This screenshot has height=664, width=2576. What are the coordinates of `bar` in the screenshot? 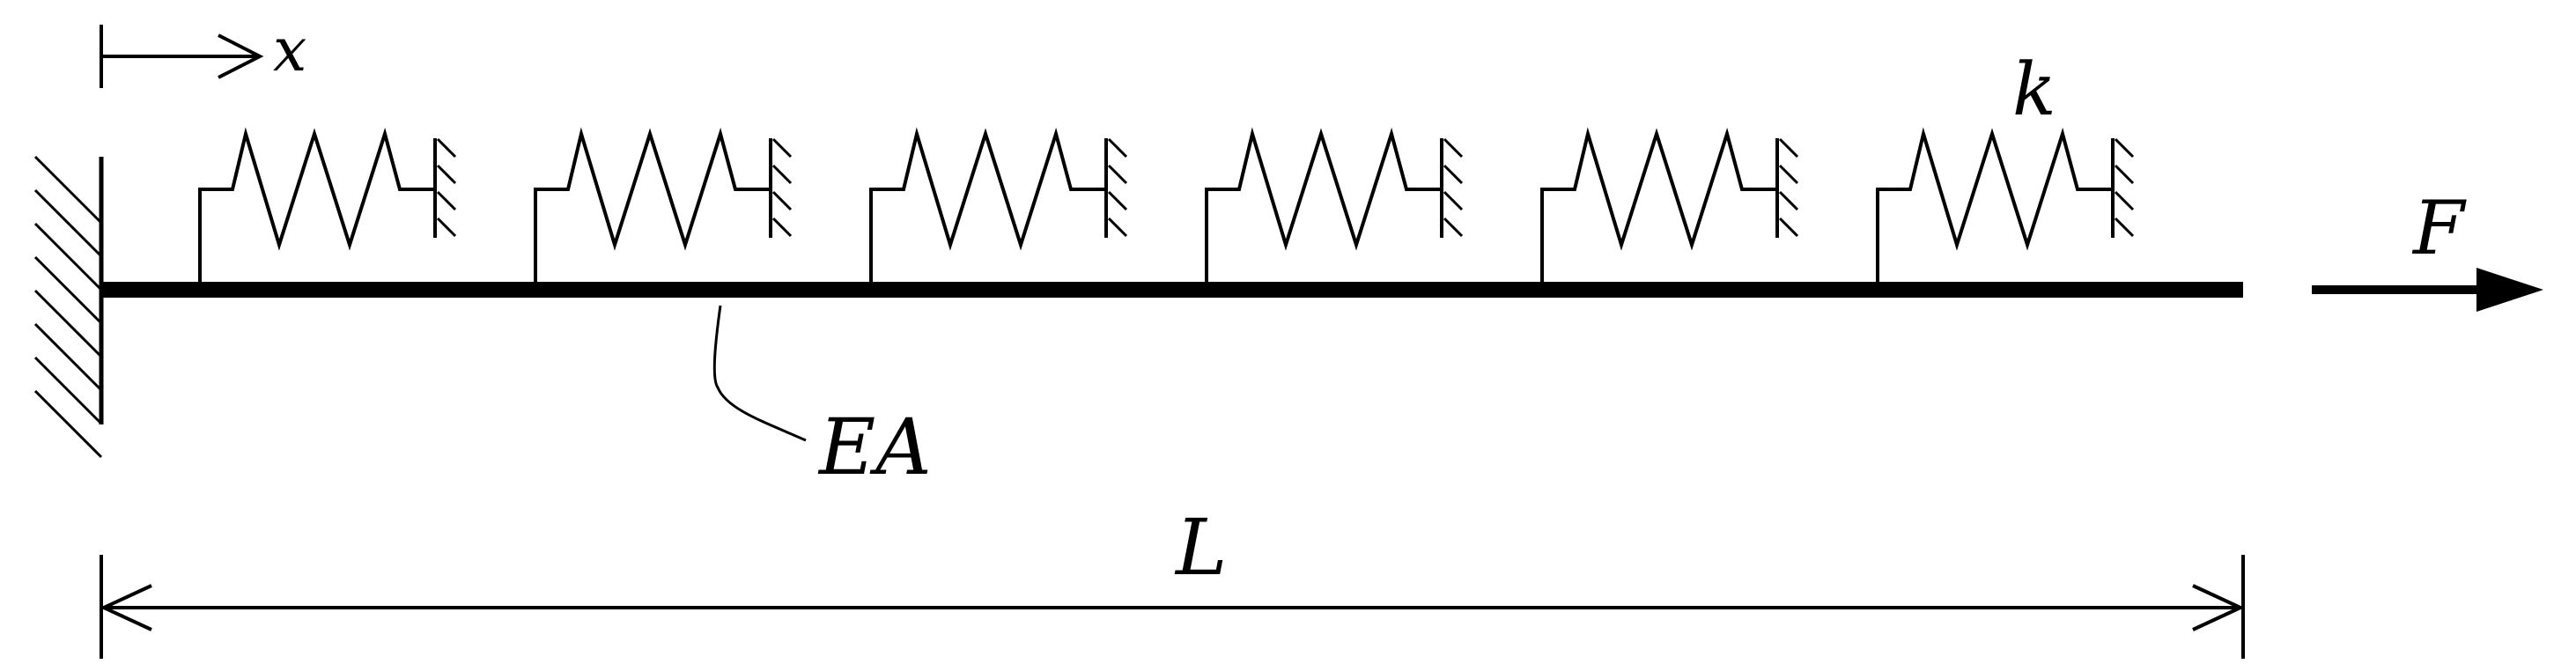 It's located at (1172, 290).